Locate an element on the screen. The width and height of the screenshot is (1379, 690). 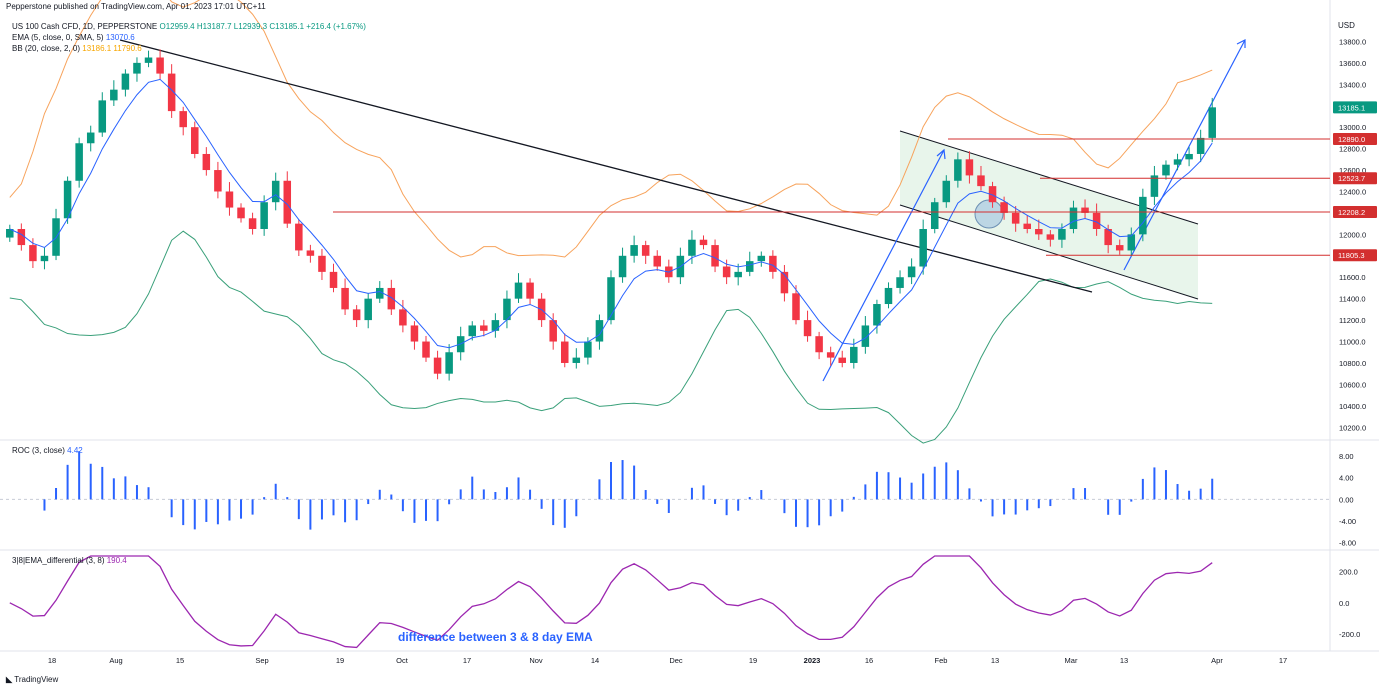
ema-label: EMA (5, close, 0, SMA, 5) is located at coordinates (58, 37).